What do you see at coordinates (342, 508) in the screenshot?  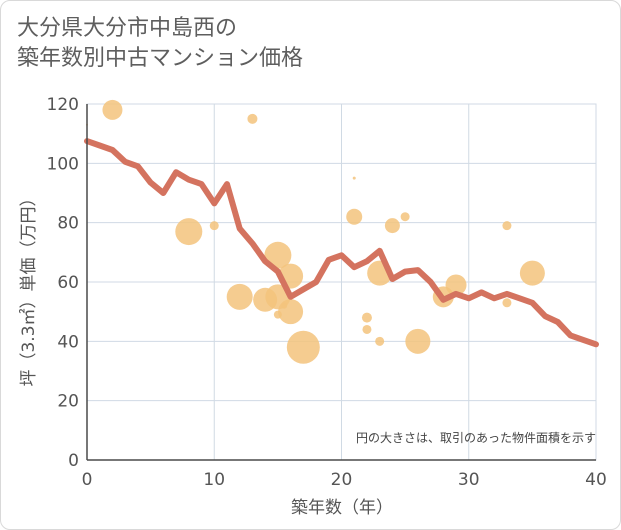 I see `x-axis-label: 築年数（年）` at bounding box center [342, 508].